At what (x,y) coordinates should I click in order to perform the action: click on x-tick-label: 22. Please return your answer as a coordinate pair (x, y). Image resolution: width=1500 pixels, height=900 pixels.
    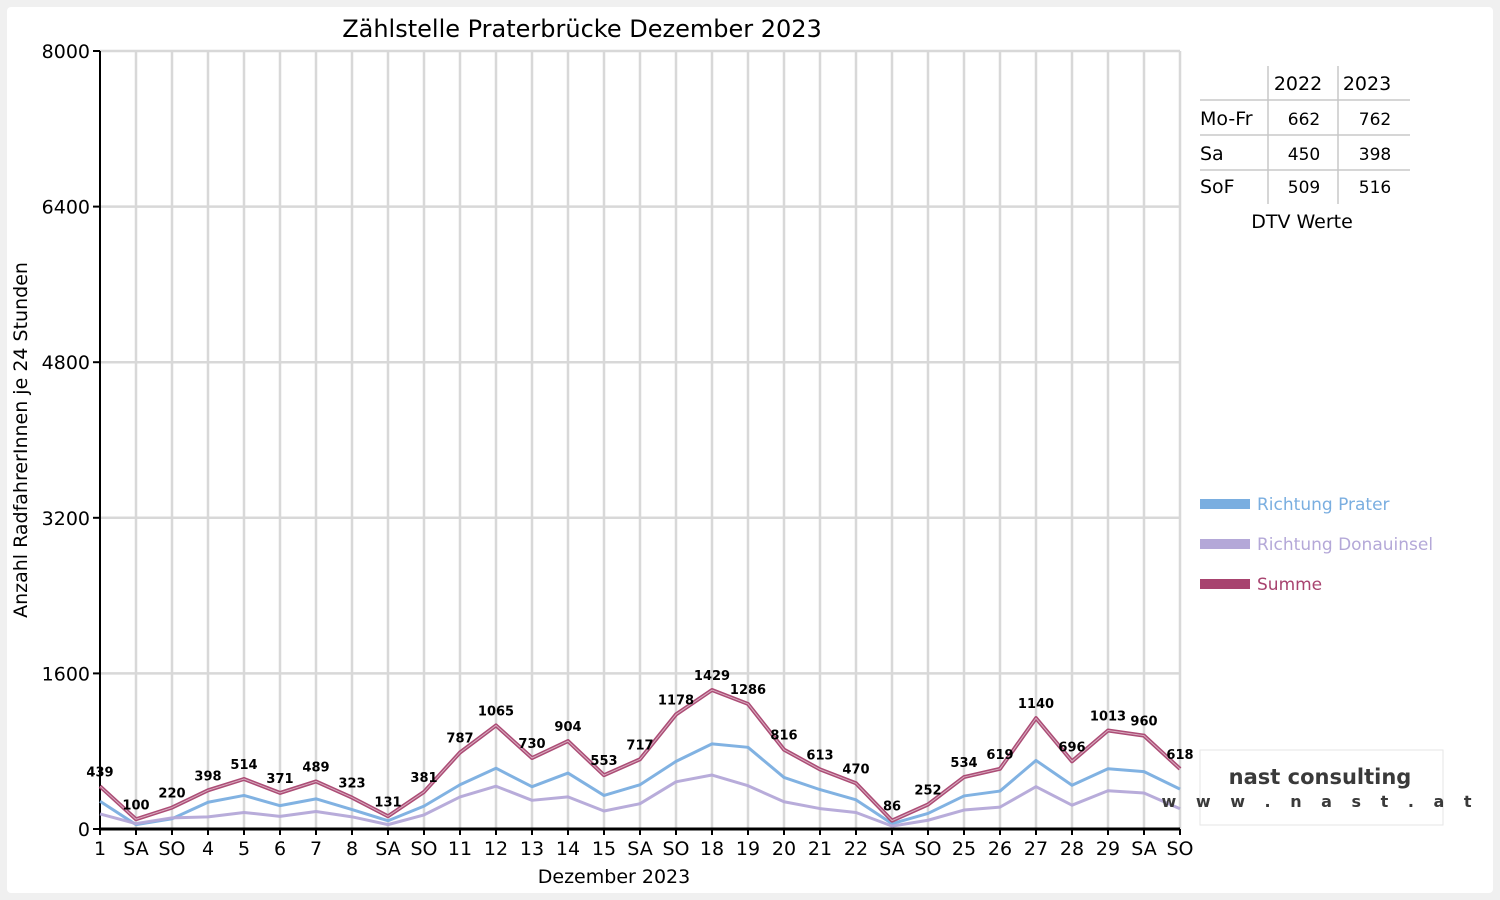
    Looking at the image, I should click on (856, 849).